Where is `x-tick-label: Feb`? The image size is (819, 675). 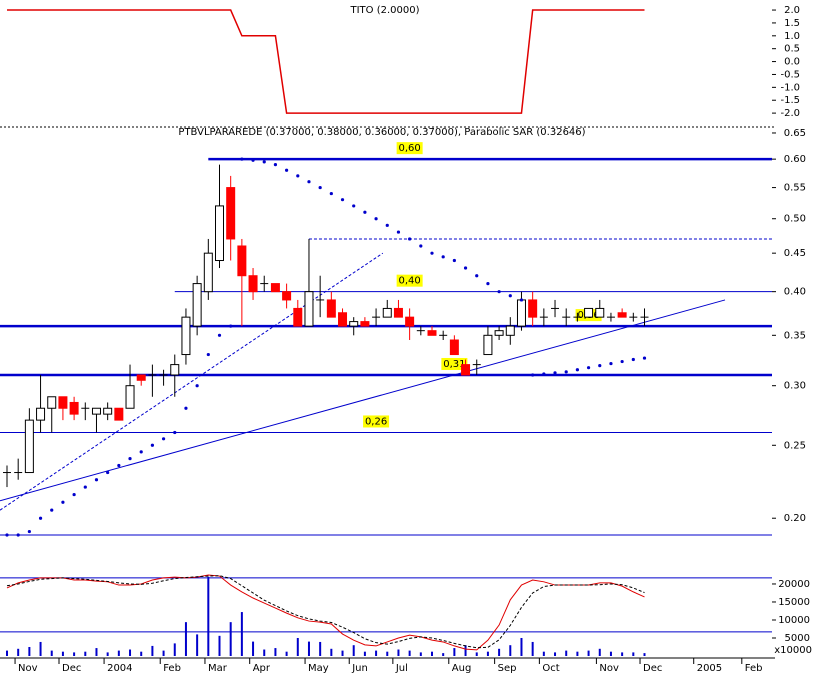 x-tick-label: Feb is located at coordinates (754, 668).